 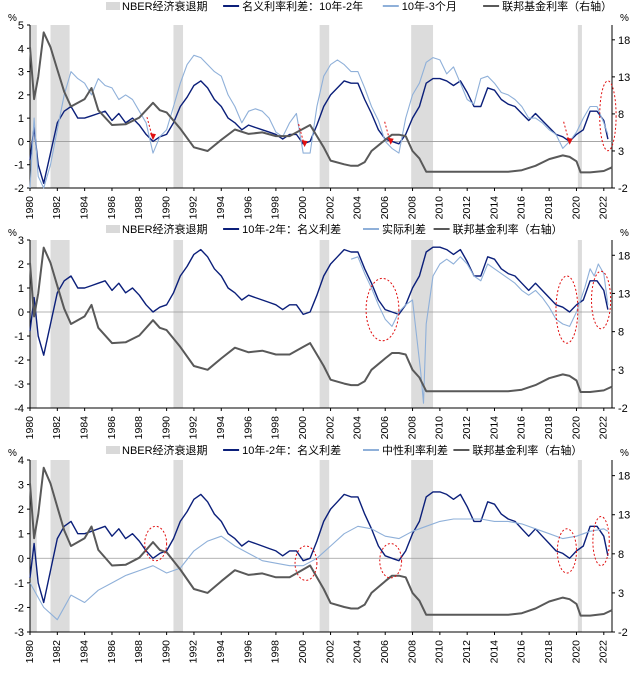 I want to click on y-tick-label: -4, so click(x=19, y=409).